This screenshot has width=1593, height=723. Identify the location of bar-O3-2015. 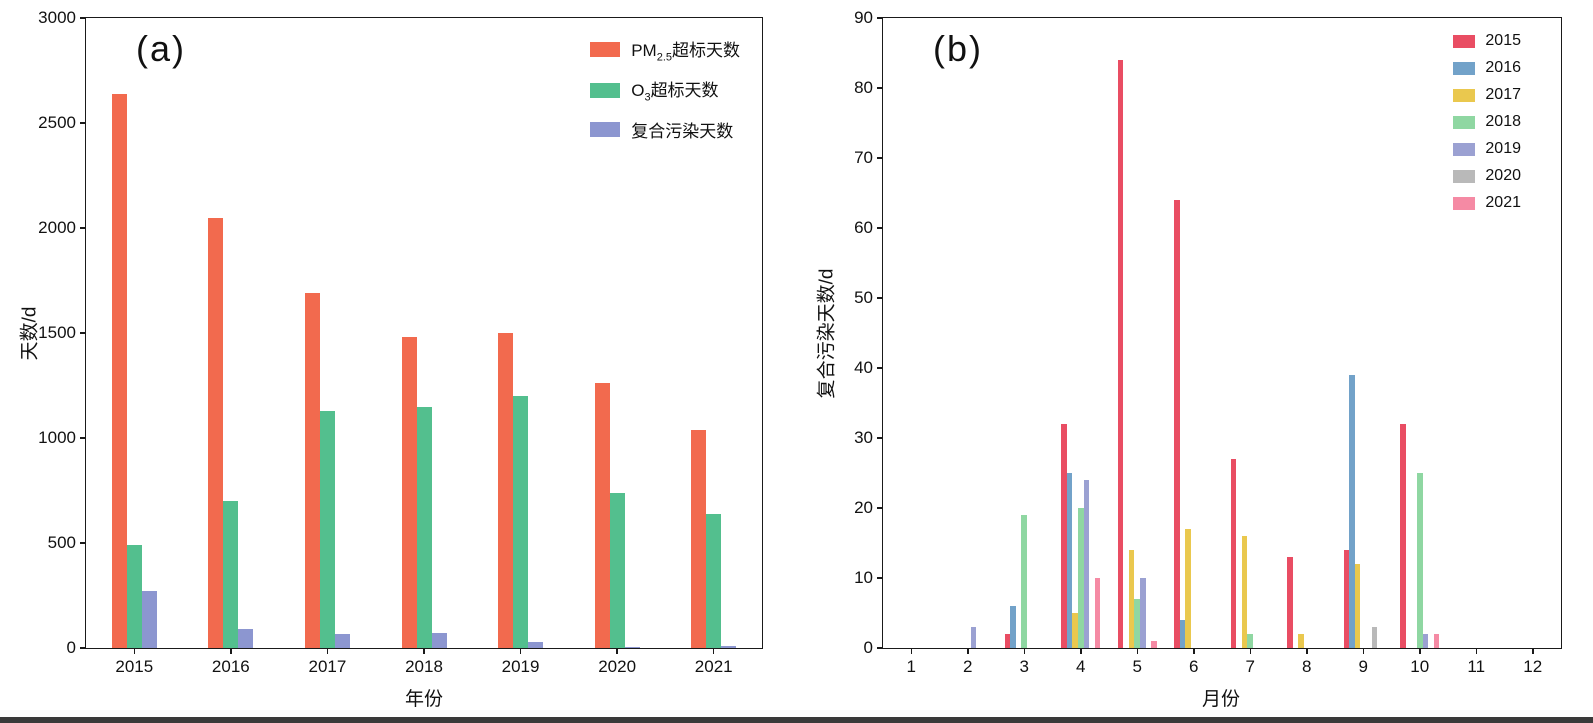
(134, 596).